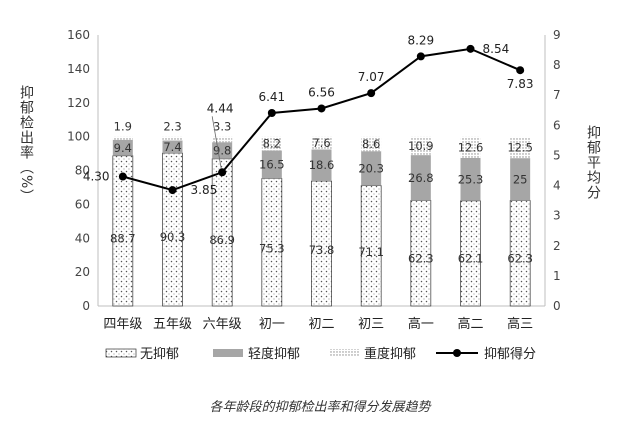  I want to click on left-tick-label: 160, so click(78, 35).